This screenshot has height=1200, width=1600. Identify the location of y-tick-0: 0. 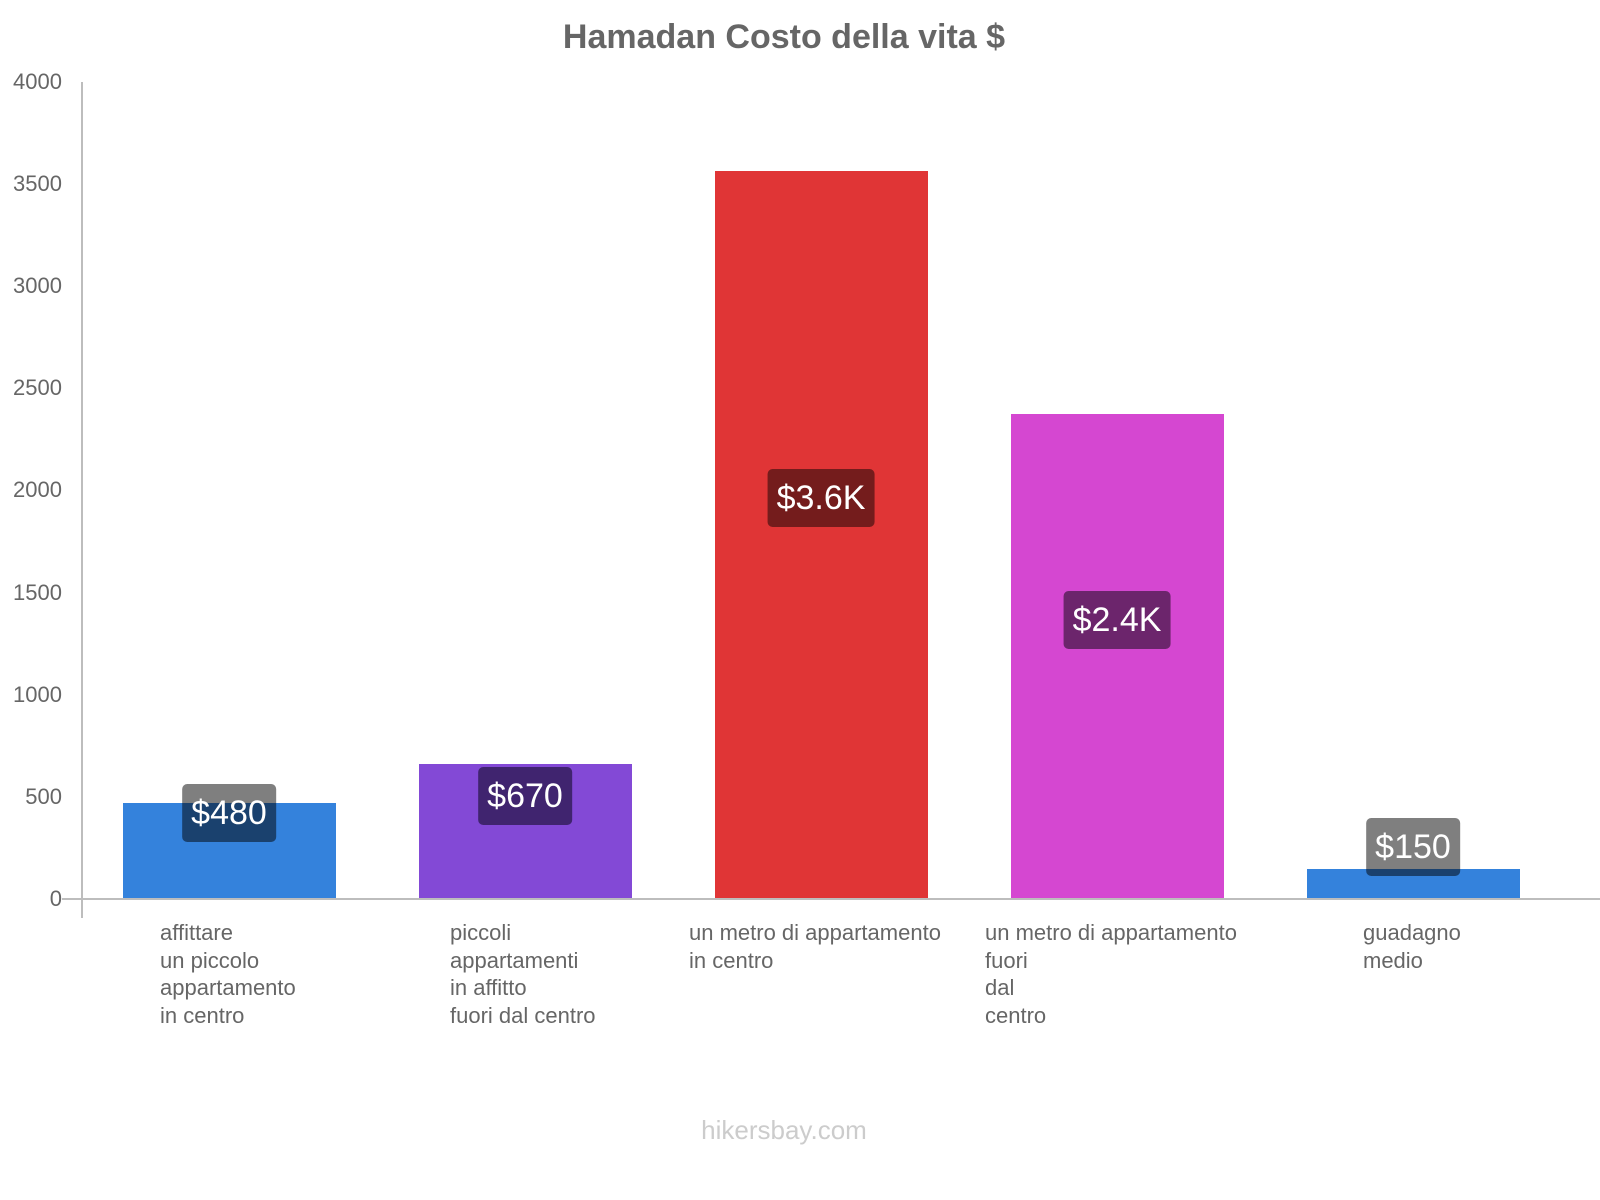
(55, 898).